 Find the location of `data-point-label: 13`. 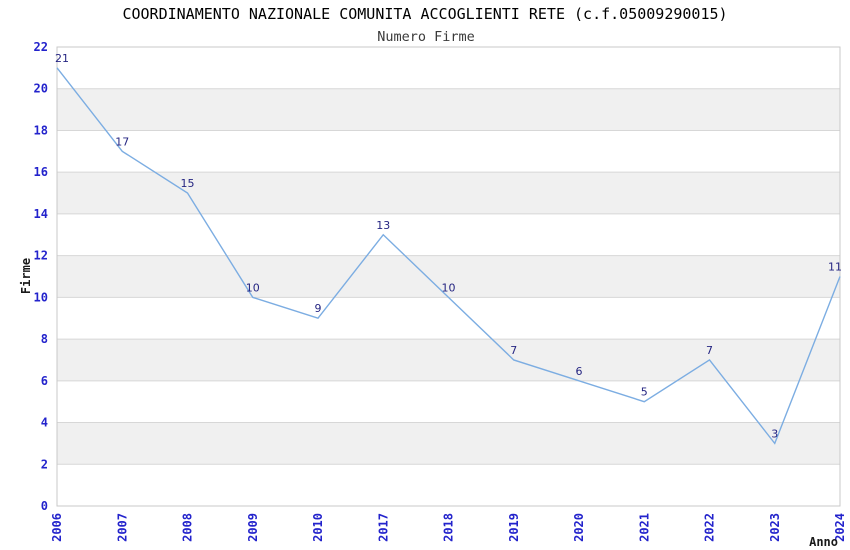

data-point-label: 13 is located at coordinates (383, 225).